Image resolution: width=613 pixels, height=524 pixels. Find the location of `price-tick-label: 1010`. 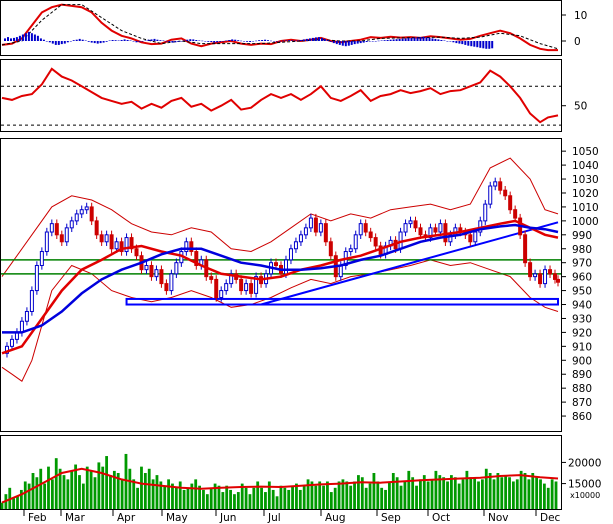

price-tick-label: 1010 is located at coordinates (585, 208).